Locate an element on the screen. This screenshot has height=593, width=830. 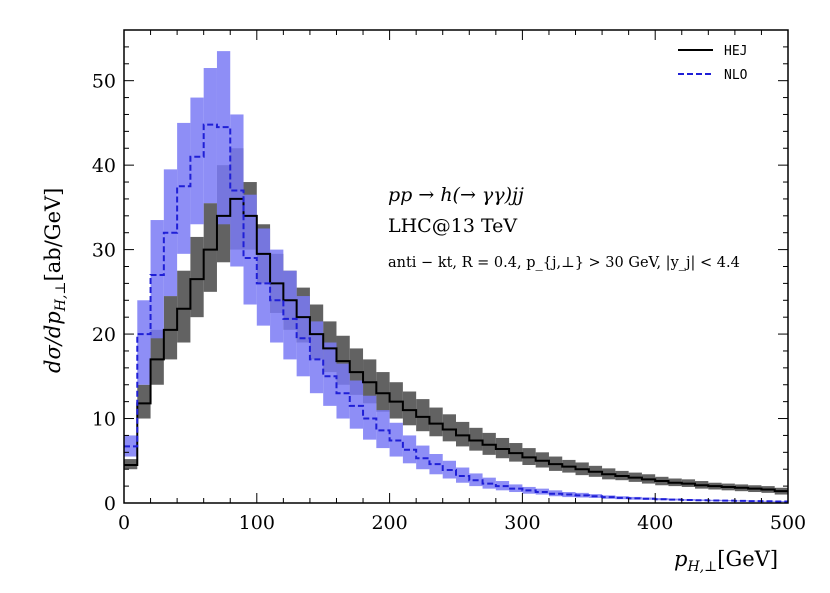
legend-nlo-label: NLO is located at coordinates (736, 75).